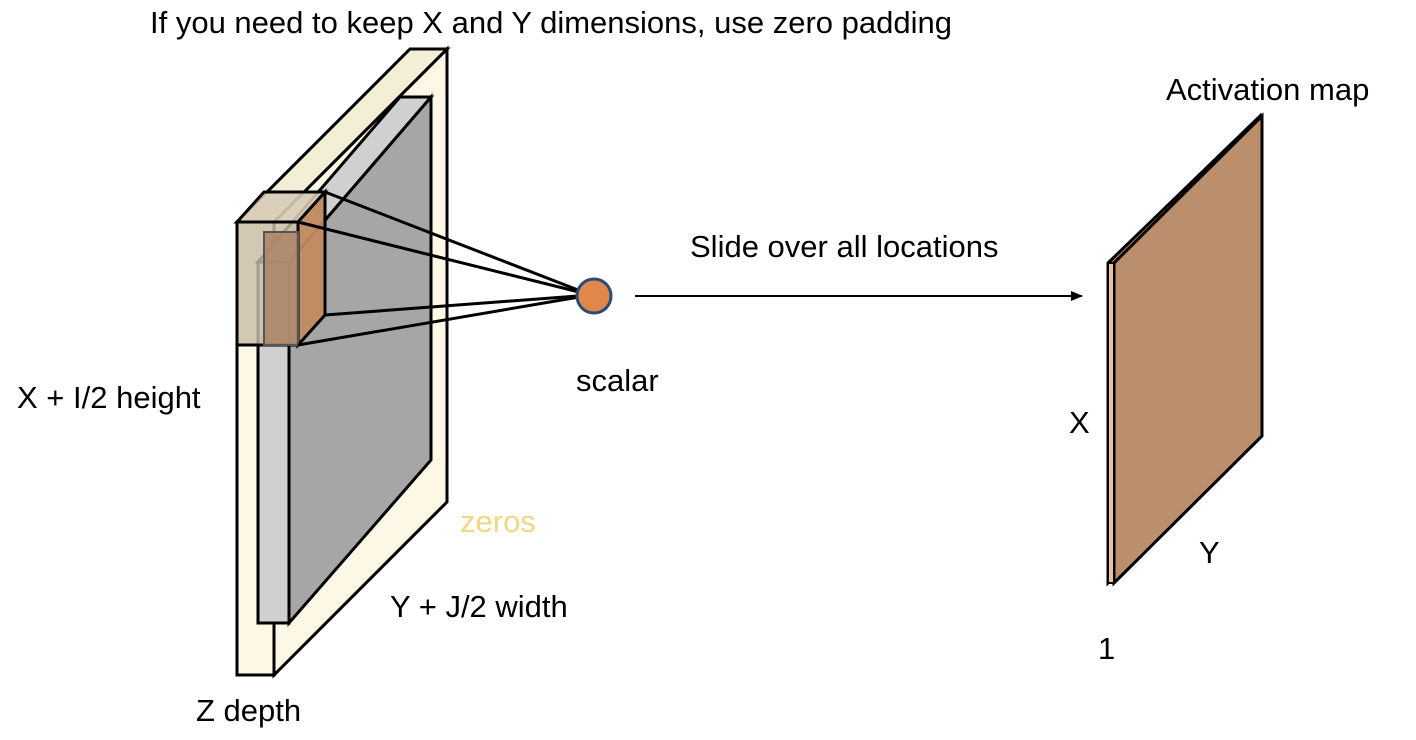 This screenshot has width=1416, height=740. Describe the element at coordinates (342, 362) in the screenshot. I see `input-volume` at that location.